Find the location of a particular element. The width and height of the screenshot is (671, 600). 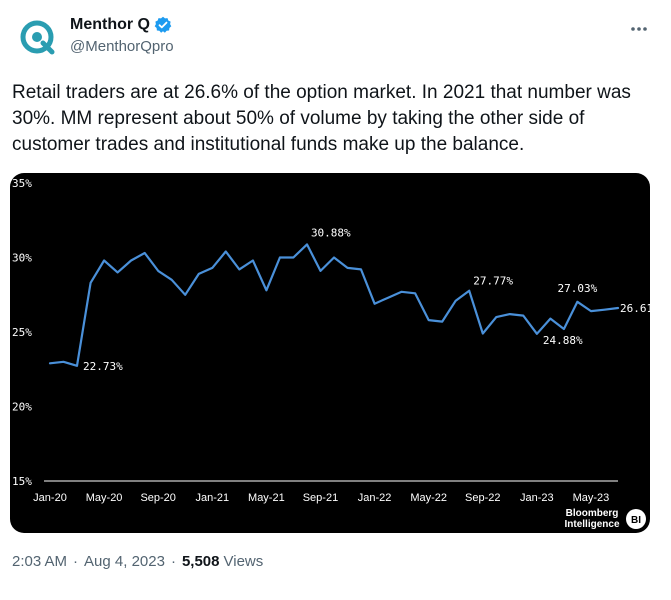

tweet-meta: 2:03 AM · Aug 4, 2023 · 5,508 Views is located at coordinates (137, 561).